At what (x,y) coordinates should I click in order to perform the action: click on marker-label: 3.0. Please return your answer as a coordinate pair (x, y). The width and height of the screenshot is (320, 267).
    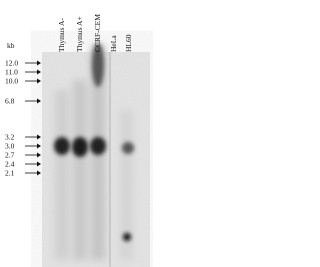
    Looking at the image, I should click on (10, 146).